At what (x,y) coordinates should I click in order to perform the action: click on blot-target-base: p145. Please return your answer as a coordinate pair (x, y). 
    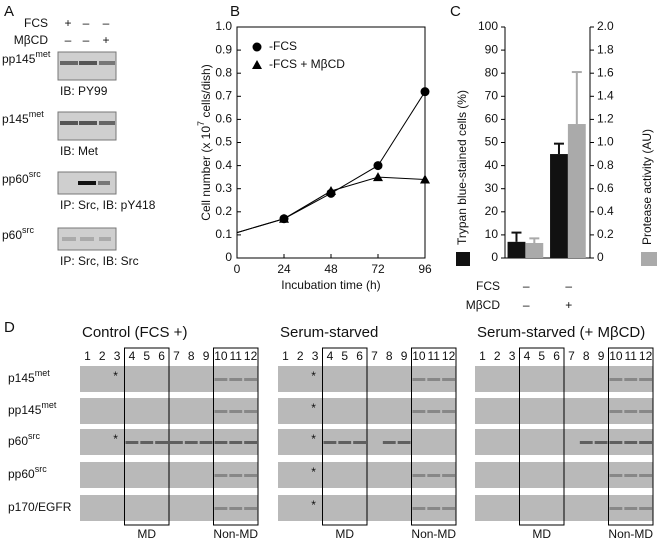
    Looking at the image, I should click on (15, 119).